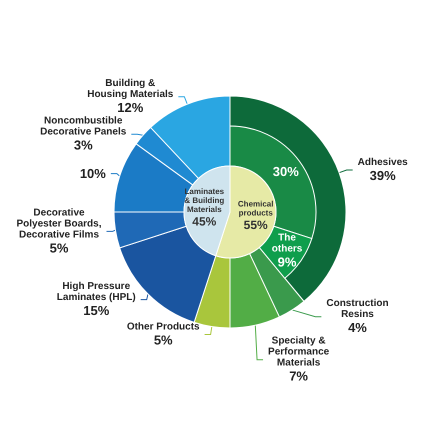 The image size is (448, 421). What do you see at coordinates (83, 127) in the screenshot?
I see `slice-label: Noncombustible Decorative Panels` at bounding box center [83, 127].